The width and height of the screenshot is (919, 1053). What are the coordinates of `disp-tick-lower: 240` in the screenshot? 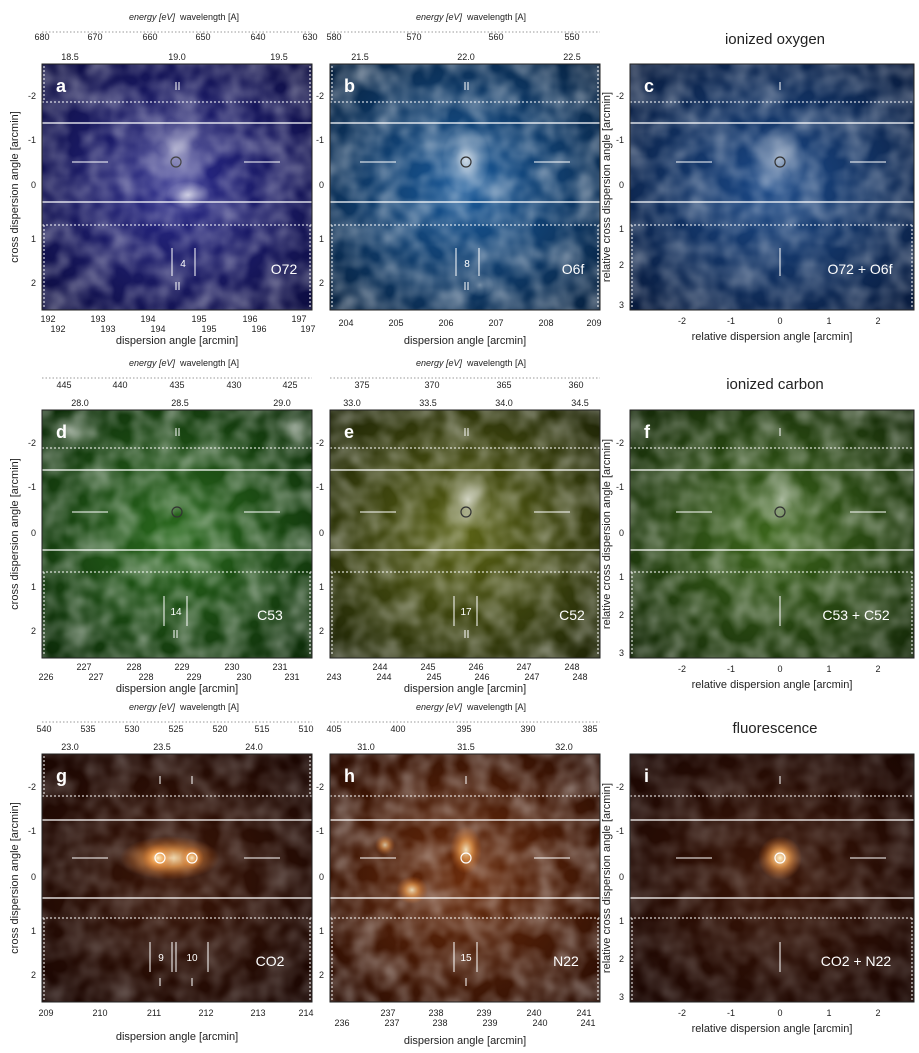 It's located at (539, 1023).